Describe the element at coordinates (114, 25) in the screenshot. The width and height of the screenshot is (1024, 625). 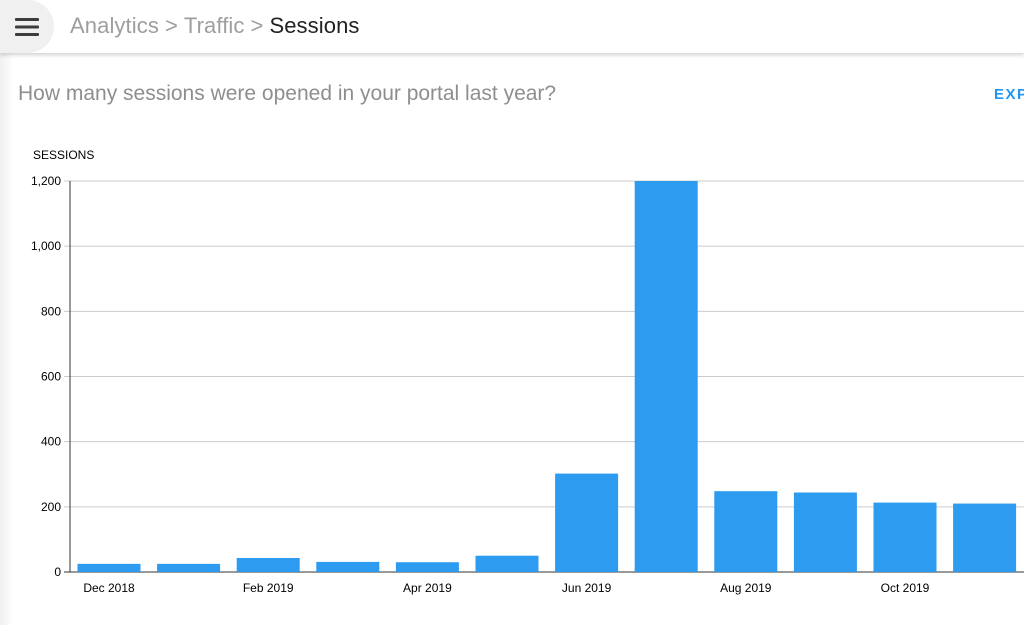
I see `breadcrumb-analytics: Analytics` at that location.